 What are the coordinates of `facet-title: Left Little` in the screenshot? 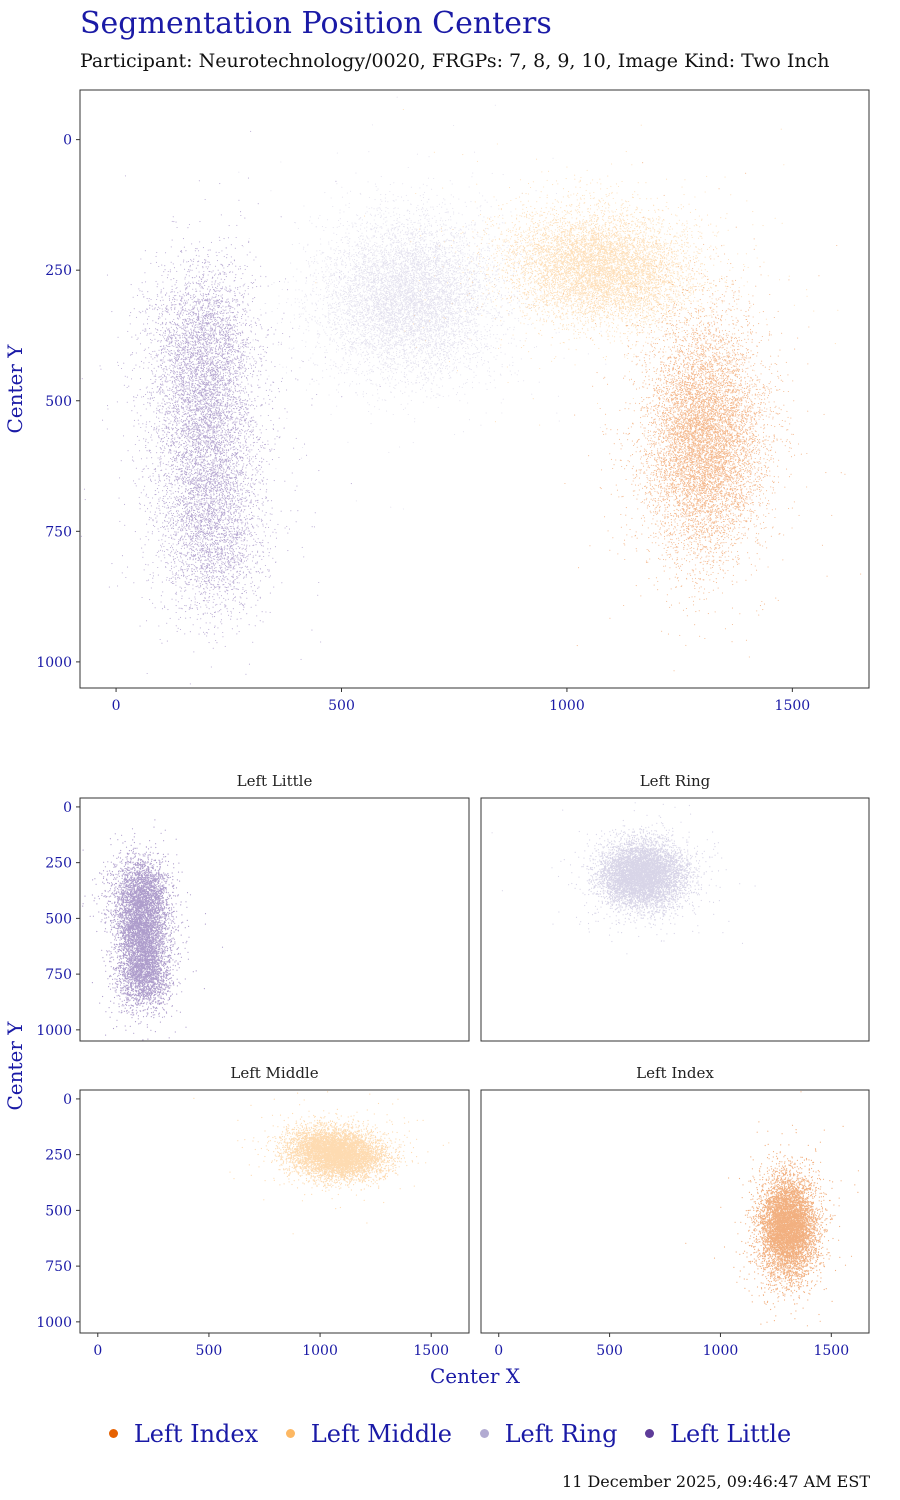 It's located at (275, 781).